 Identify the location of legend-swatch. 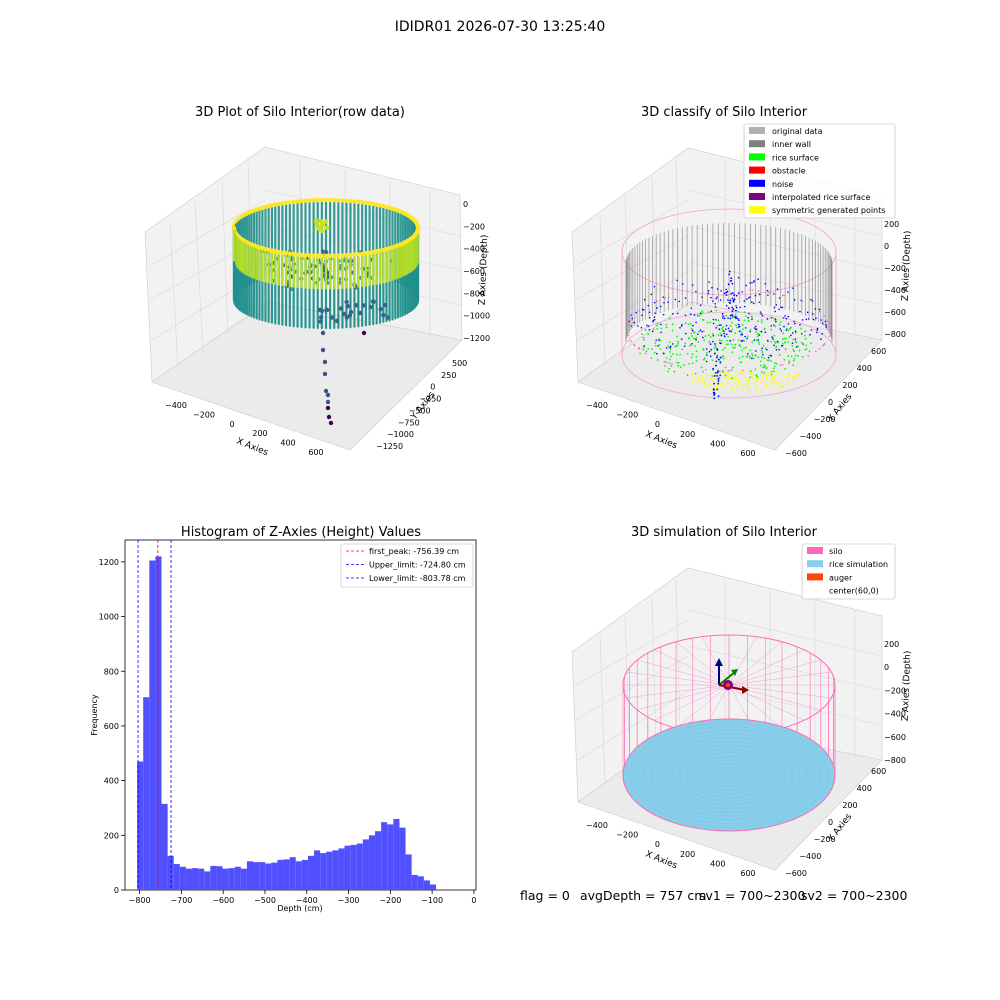
(815, 564).